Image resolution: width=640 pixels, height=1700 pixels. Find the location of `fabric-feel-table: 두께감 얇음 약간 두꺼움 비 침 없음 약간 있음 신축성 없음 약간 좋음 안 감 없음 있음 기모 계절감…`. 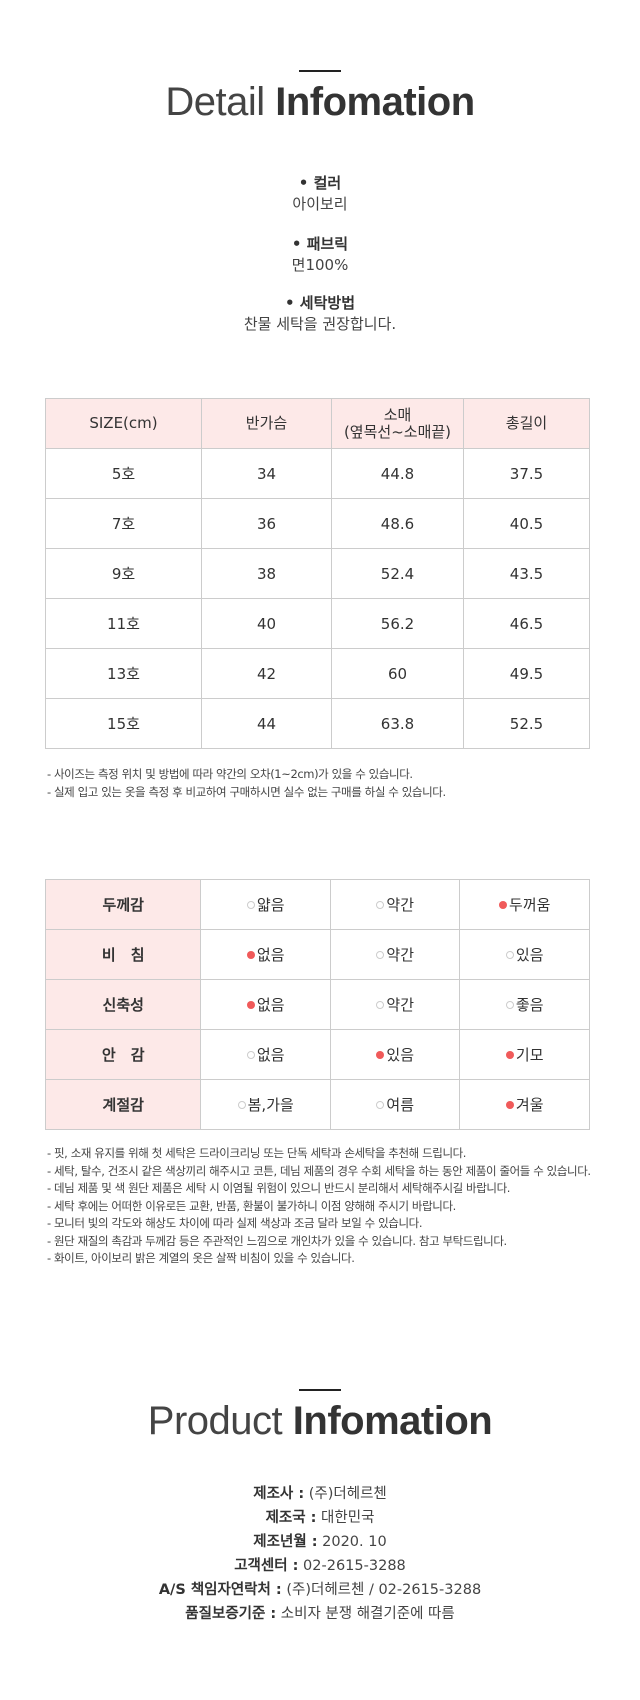

fabric-feel-table: 두께감 얇음 약간 두꺼움 비 침 없음 약간 있음 신축성 없음 약간 좋음 안 감 없음 있음 기모 계절감… is located at coordinates (317, 1004).